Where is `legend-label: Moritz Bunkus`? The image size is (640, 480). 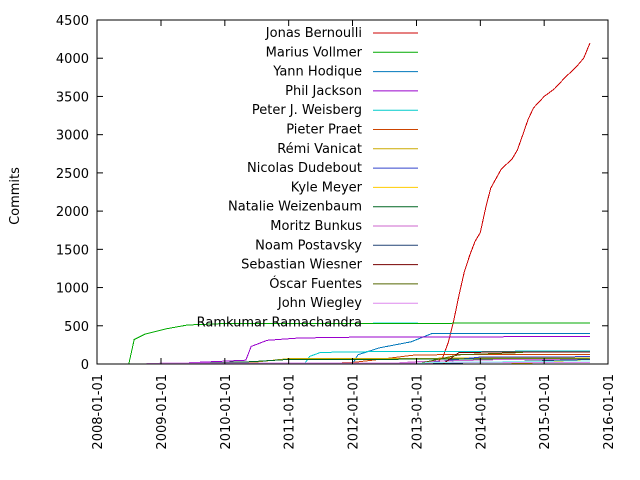 legend-label: Moritz Bunkus is located at coordinates (316, 226).